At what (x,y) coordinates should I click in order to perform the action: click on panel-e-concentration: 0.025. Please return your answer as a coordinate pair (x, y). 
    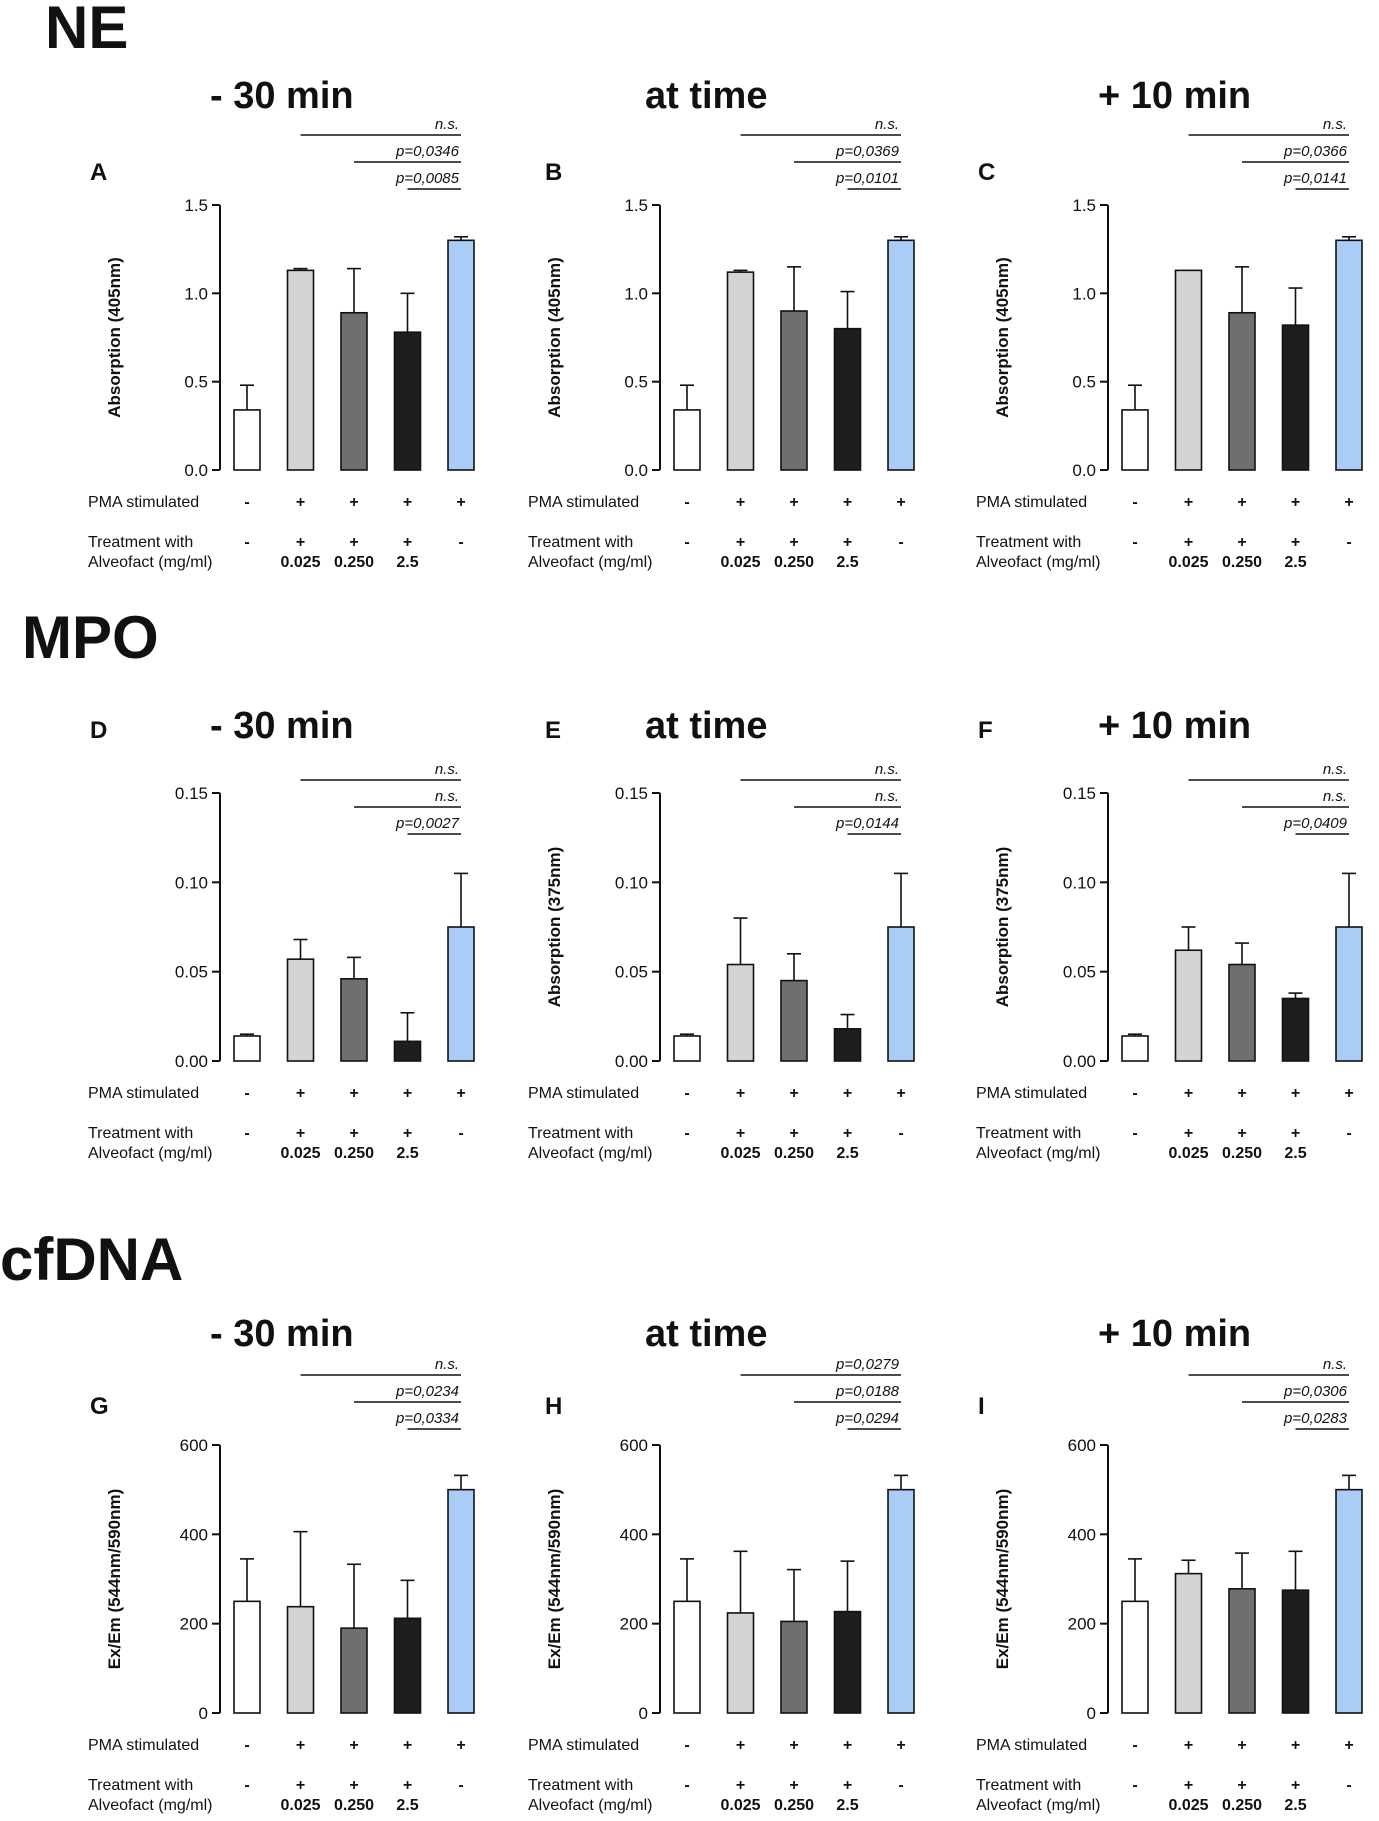
    Looking at the image, I should click on (740, 1153).